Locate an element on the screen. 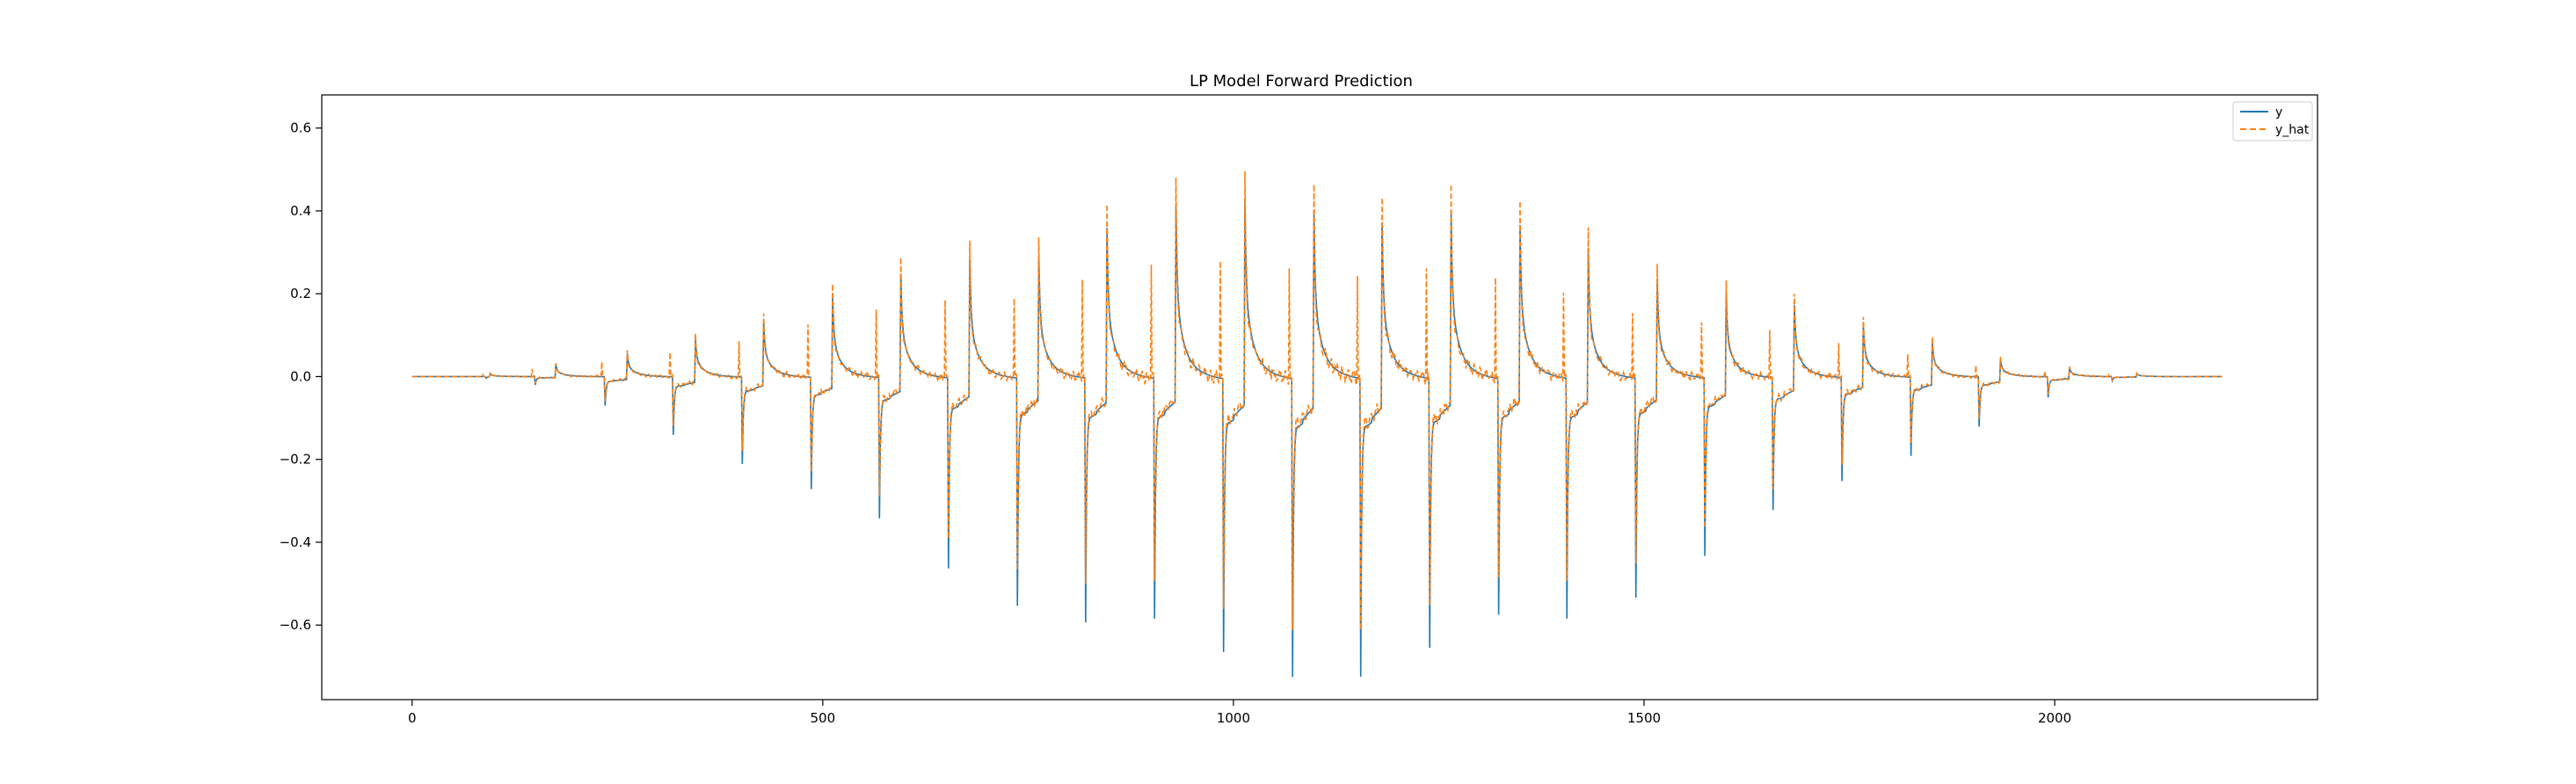  x-axis: 0 500 1000 1500 2000 is located at coordinates (1239, 713).